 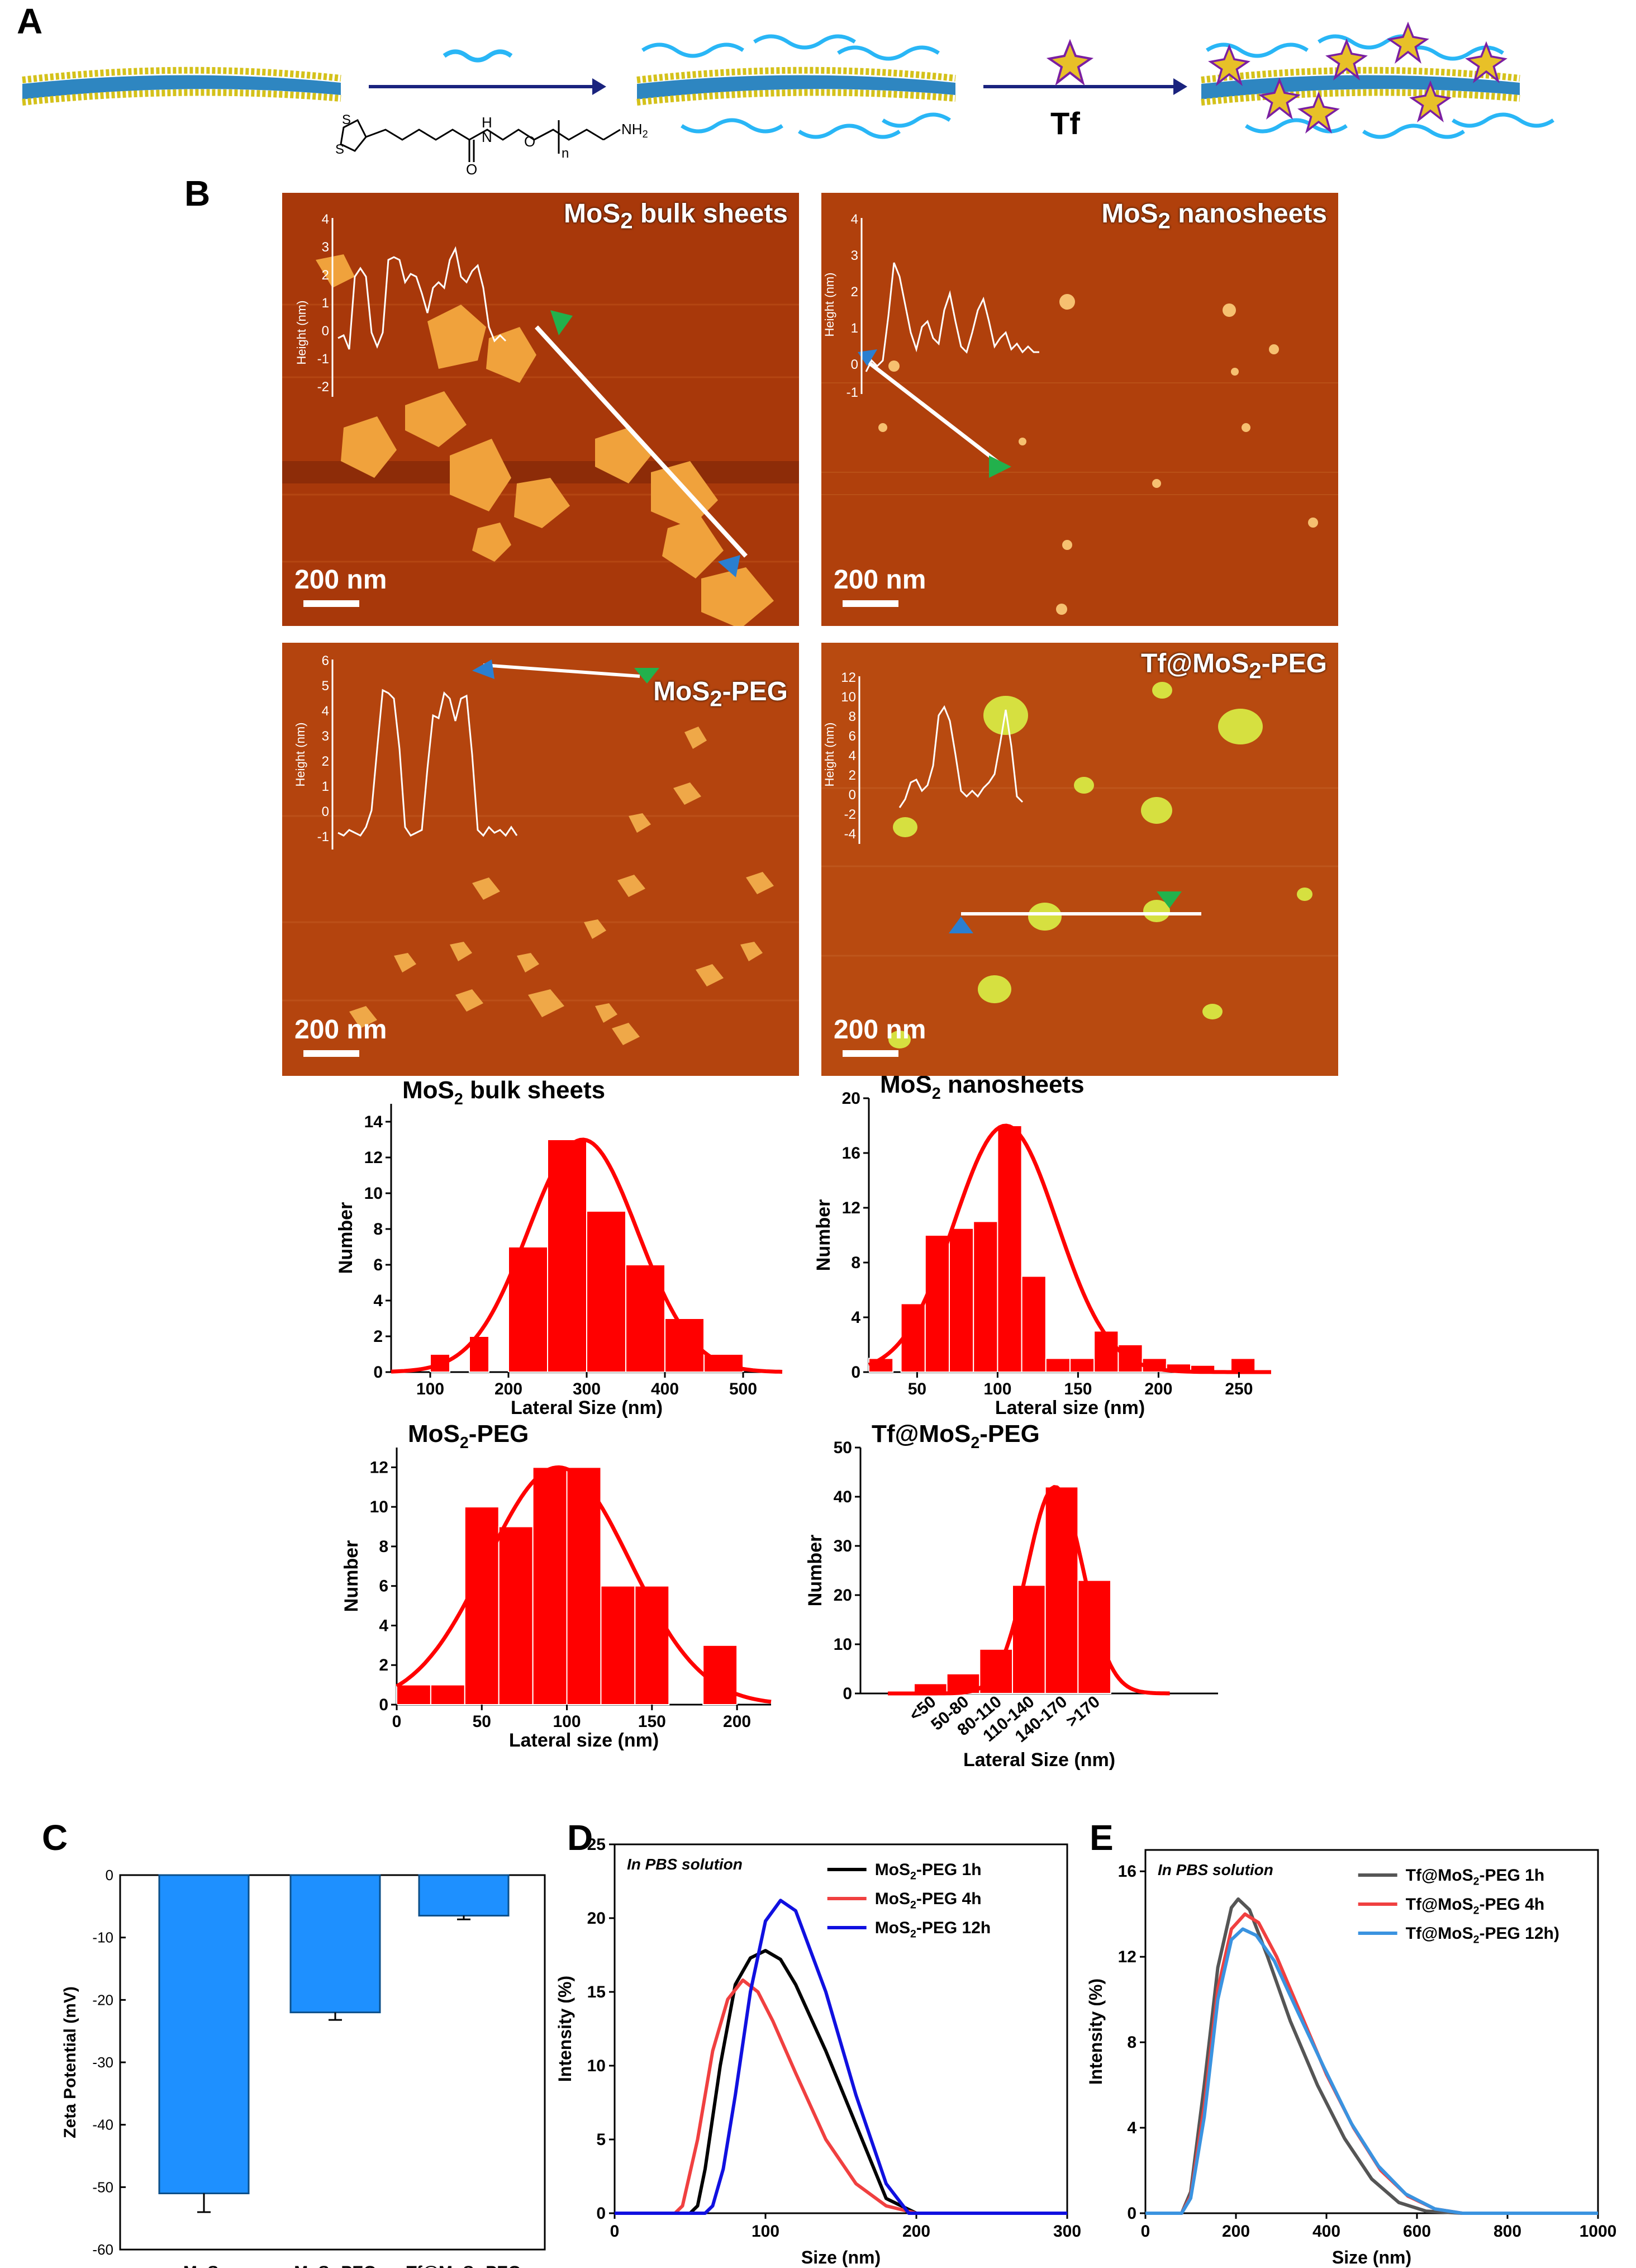 What do you see at coordinates (1079, 409) in the screenshot?
I see `afm-nano-image: 4 3 2 1 0 -1 Height (nm)` at bounding box center [1079, 409].